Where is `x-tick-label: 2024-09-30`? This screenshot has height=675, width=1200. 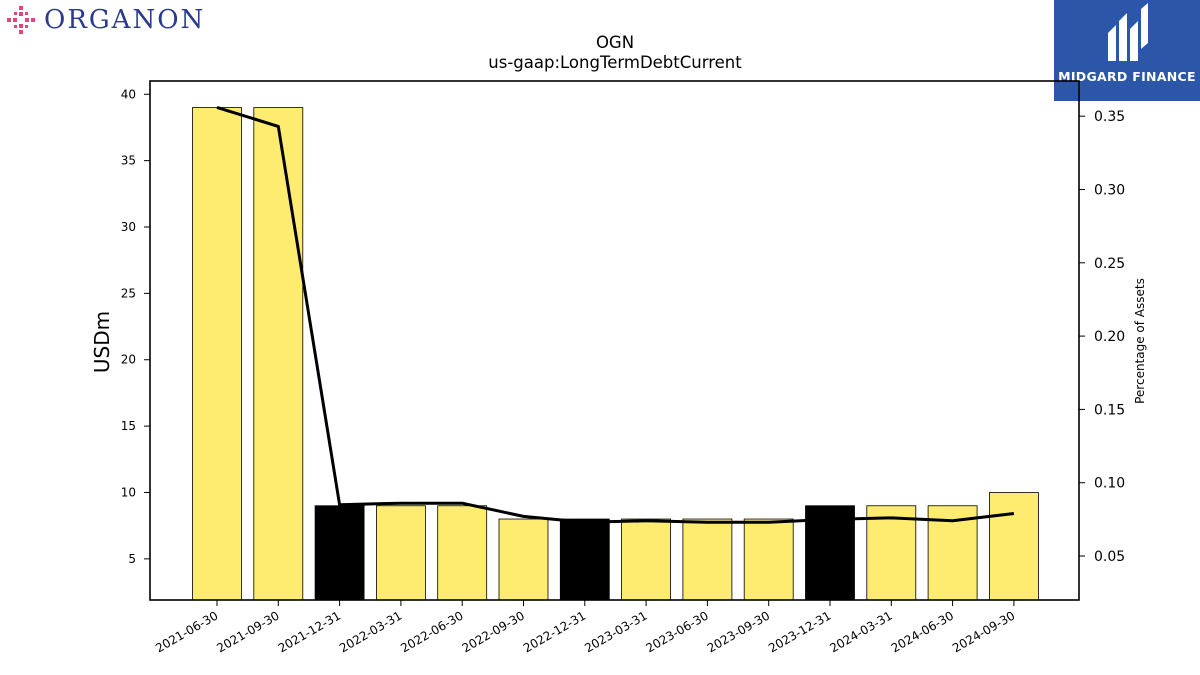 x-tick-label: 2024-09-30 is located at coordinates (983, 631).